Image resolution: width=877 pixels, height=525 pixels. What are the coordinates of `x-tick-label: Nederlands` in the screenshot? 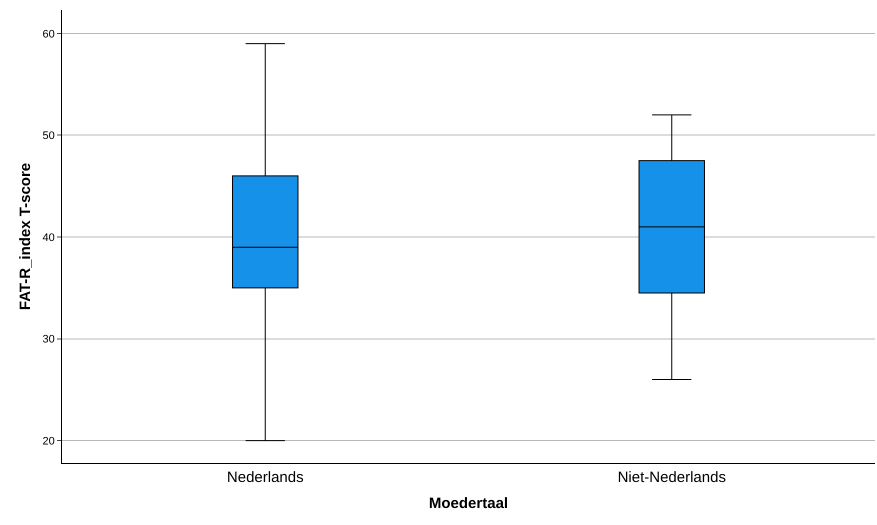 It's located at (265, 477).